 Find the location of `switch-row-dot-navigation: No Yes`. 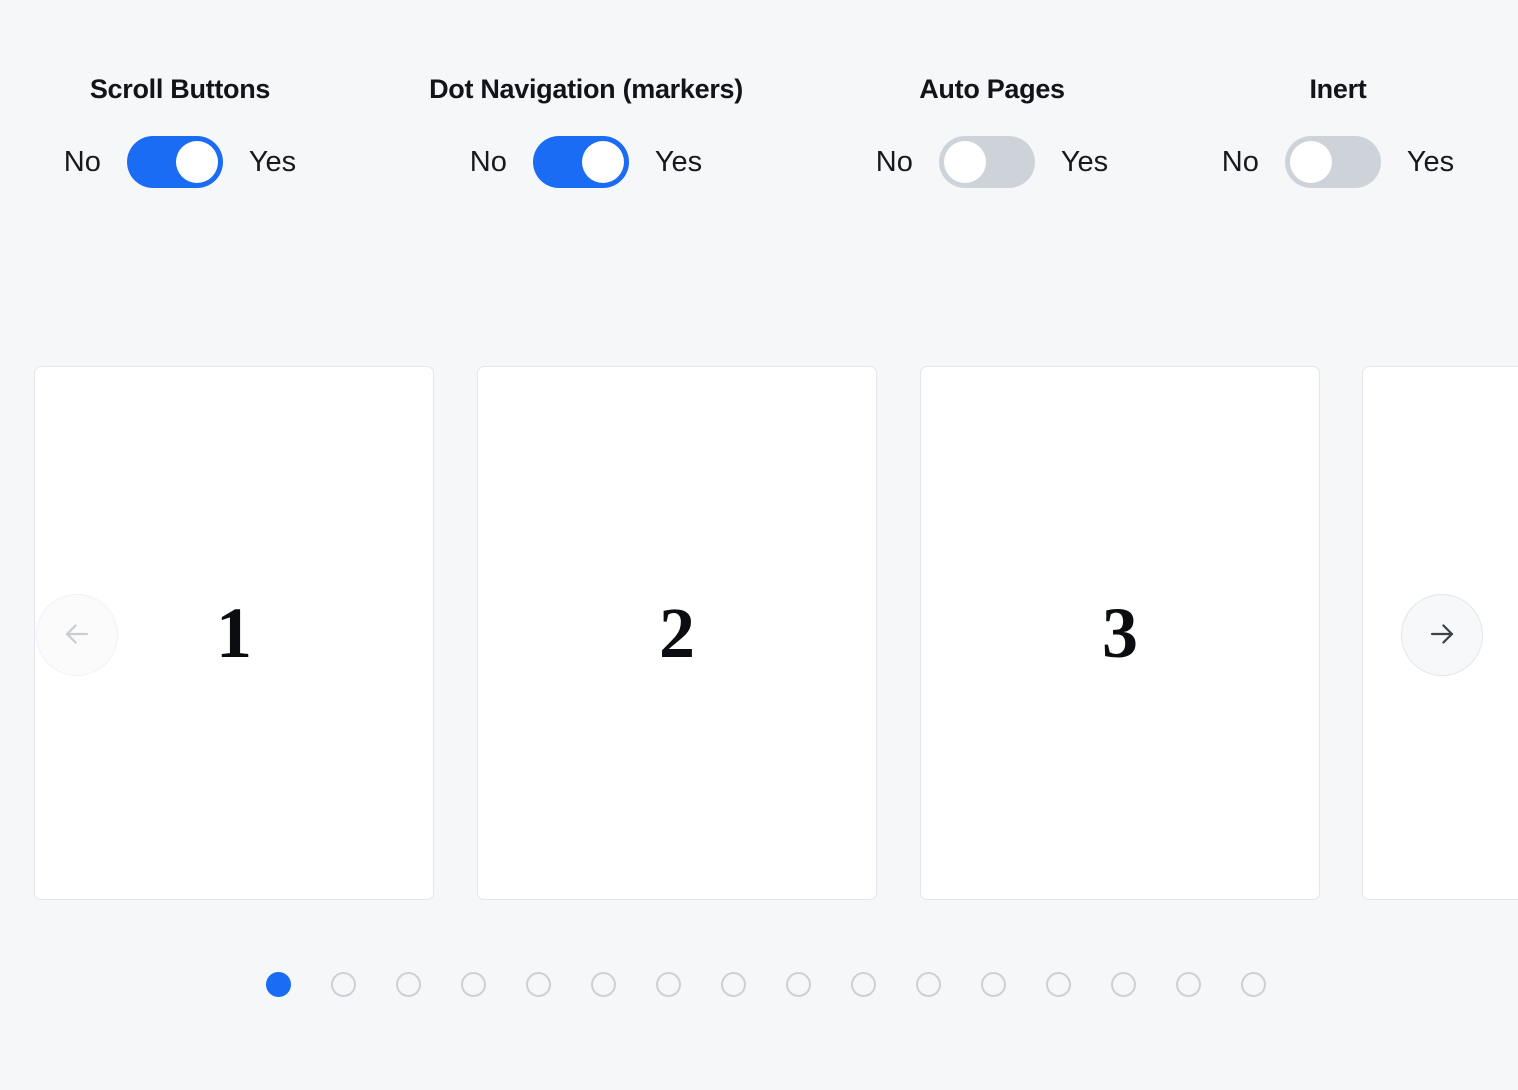

switch-row-dot-navigation: No Yes is located at coordinates (586, 162).